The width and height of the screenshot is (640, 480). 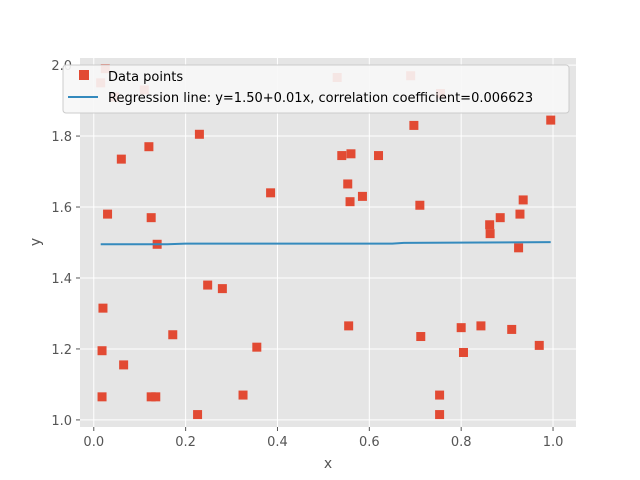 I want to click on x-tick-label: 0.4, so click(x=277, y=442).